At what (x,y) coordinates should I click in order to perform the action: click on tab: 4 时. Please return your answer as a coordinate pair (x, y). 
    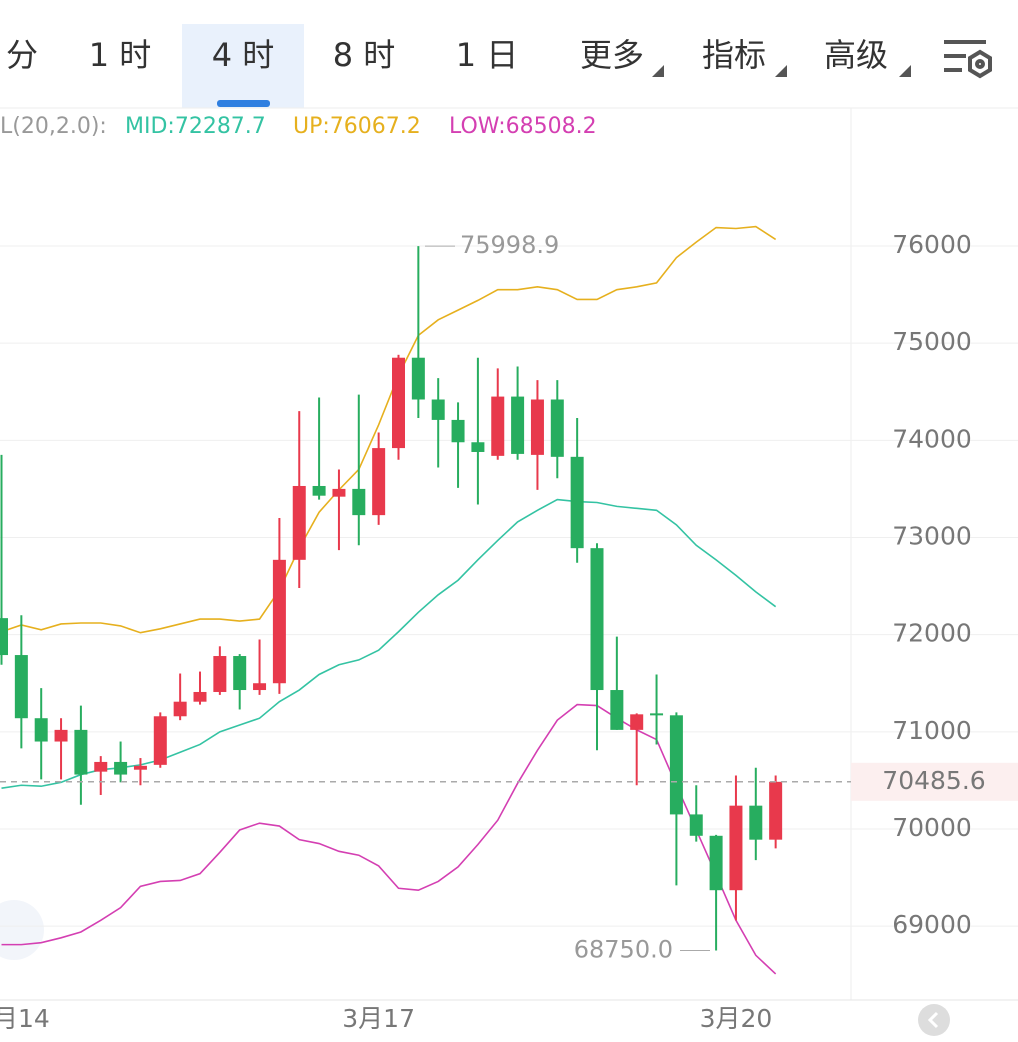
    Looking at the image, I should click on (243, 55).